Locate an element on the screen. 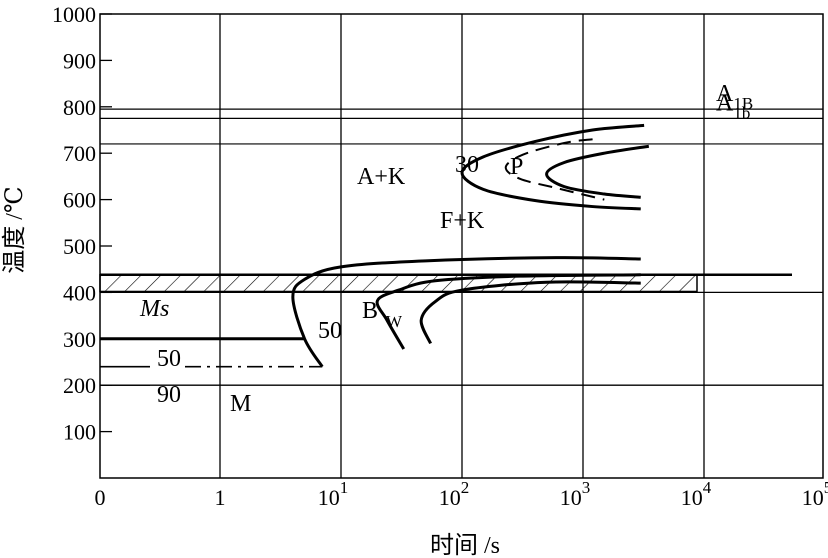 This screenshot has height=558, width=828. pearlite-end-curve is located at coordinates (597, 171).